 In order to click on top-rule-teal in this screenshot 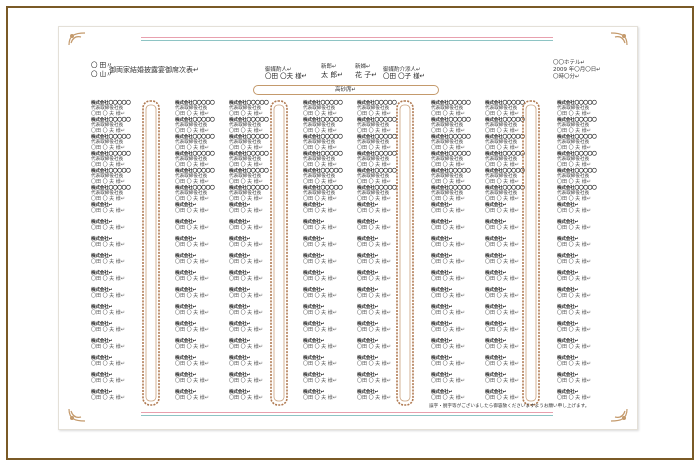, I will do `click(347, 40)`.